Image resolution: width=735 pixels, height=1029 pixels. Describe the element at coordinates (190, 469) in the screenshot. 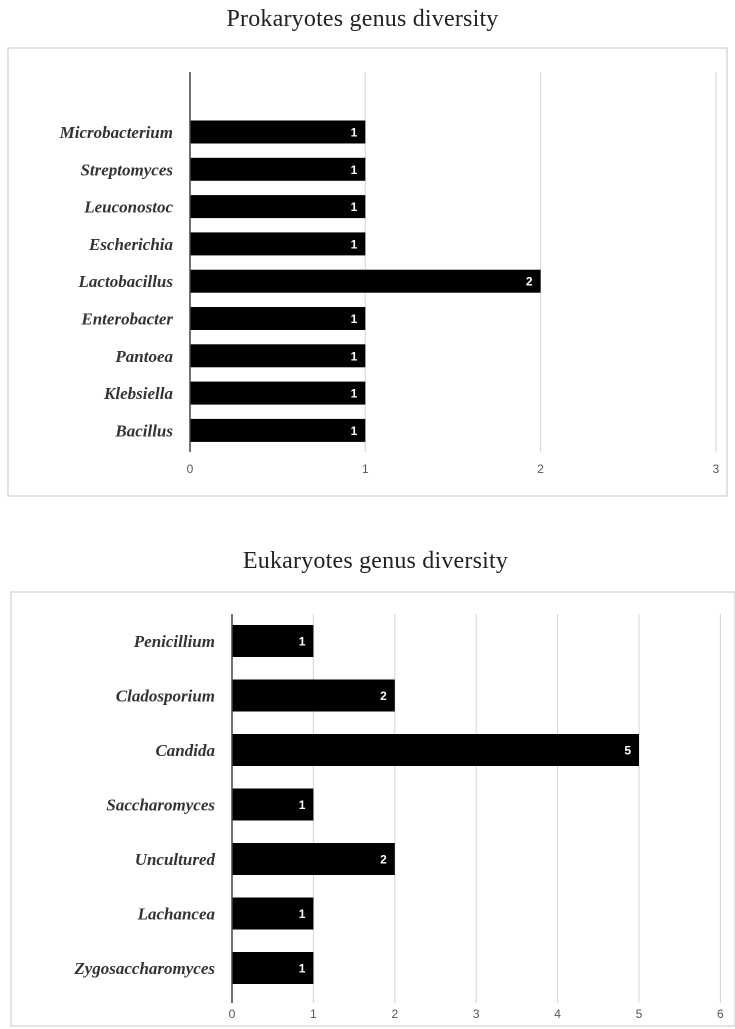

I see `prokaryotes-tick-label: 0` at that location.